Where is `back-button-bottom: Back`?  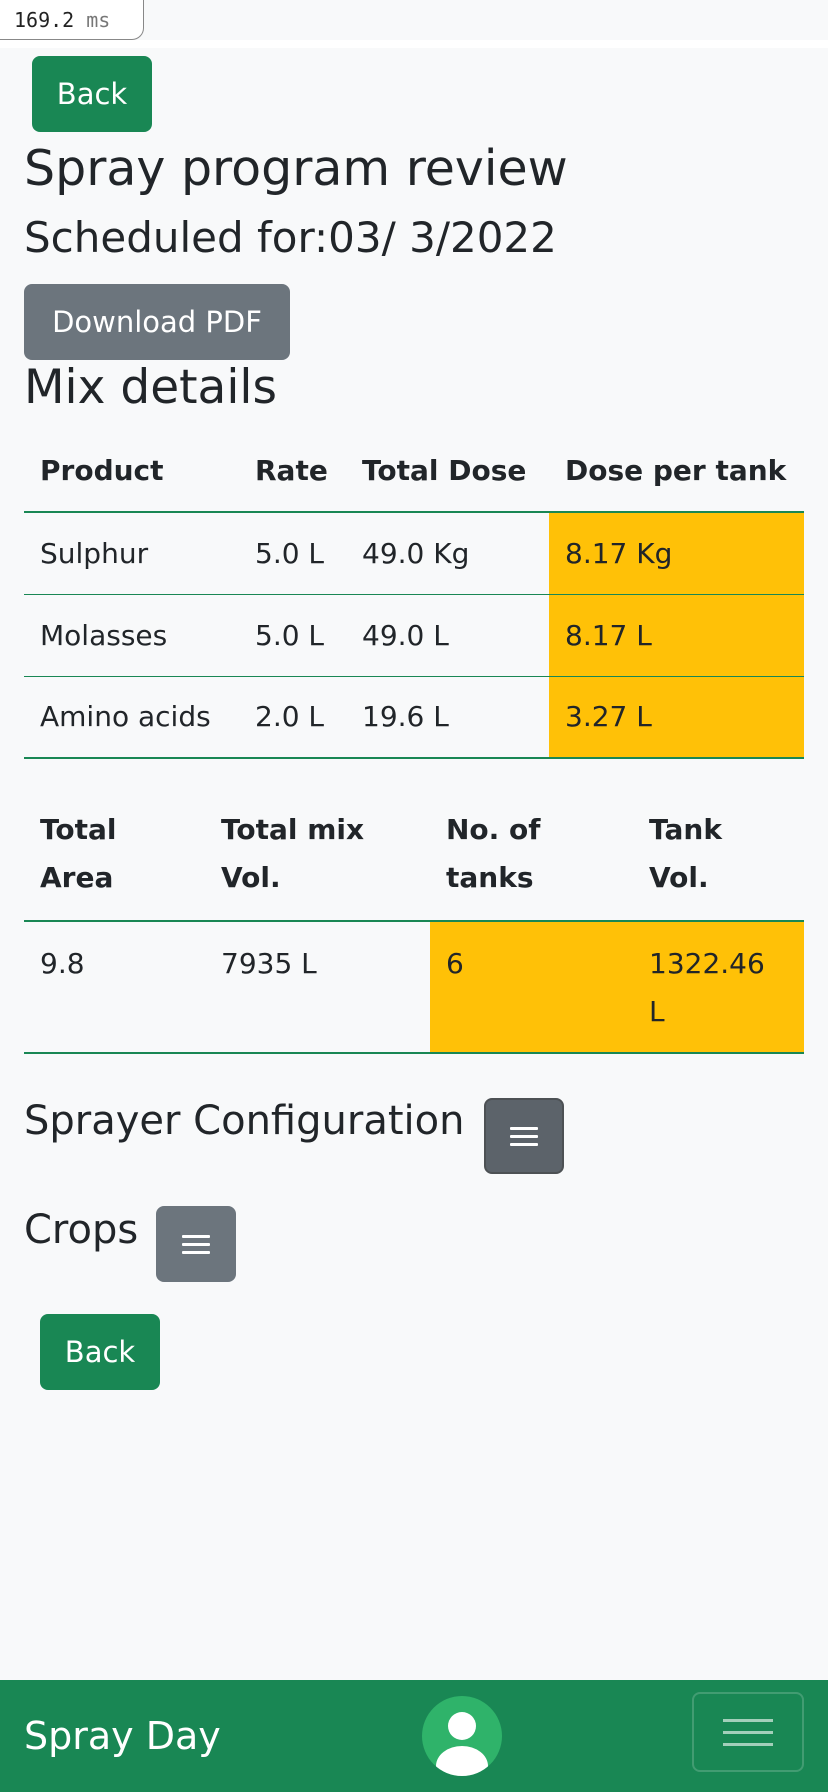
back-button-bottom: Back is located at coordinates (100, 1352).